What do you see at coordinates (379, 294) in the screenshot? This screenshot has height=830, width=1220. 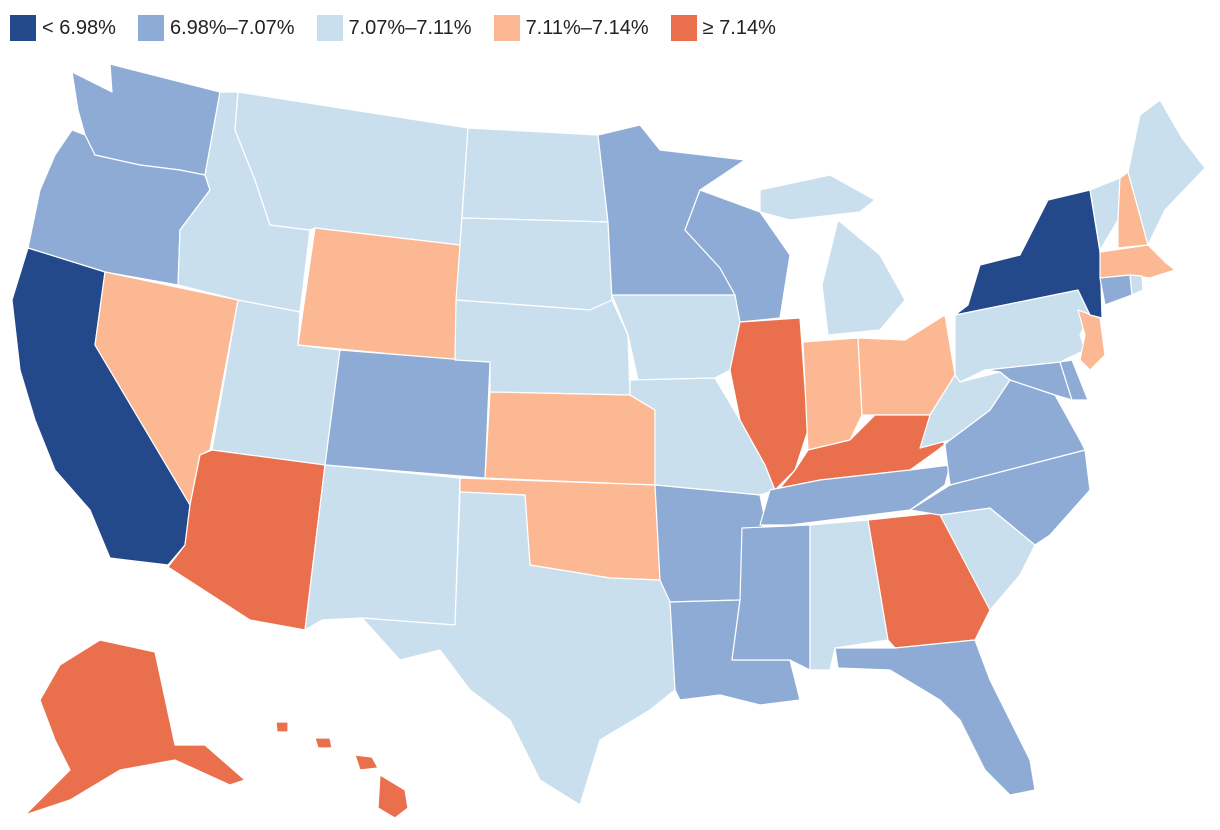 I see `state-wyoming` at bounding box center [379, 294].